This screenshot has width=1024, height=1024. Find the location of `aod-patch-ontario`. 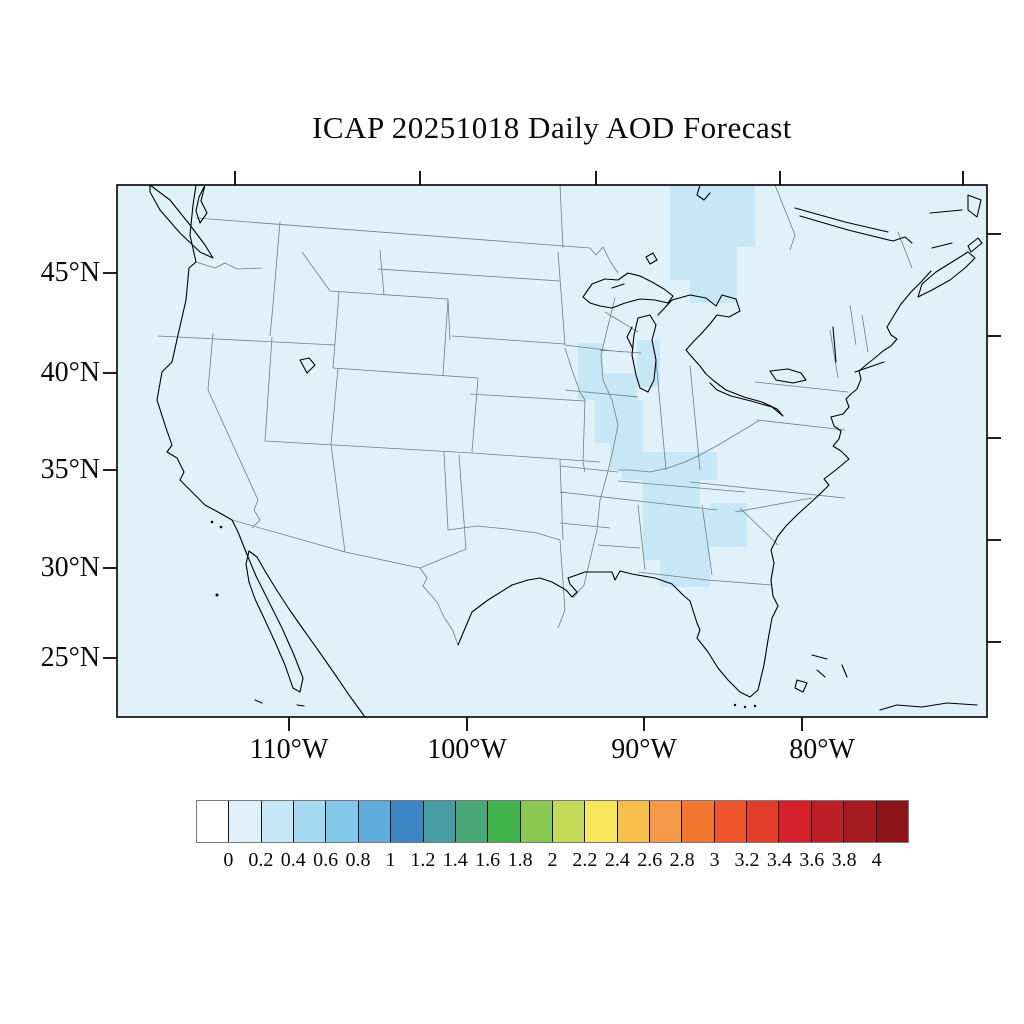

aod-patch-ontario is located at coordinates (712, 244).